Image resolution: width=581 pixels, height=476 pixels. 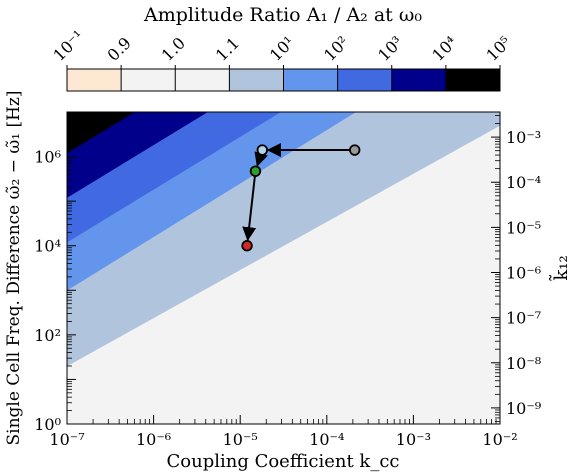 What do you see at coordinates (523, 273) in the screenshot?
I see `right-tick-label: 10⁻⁶` at bounding box center [523, 273].